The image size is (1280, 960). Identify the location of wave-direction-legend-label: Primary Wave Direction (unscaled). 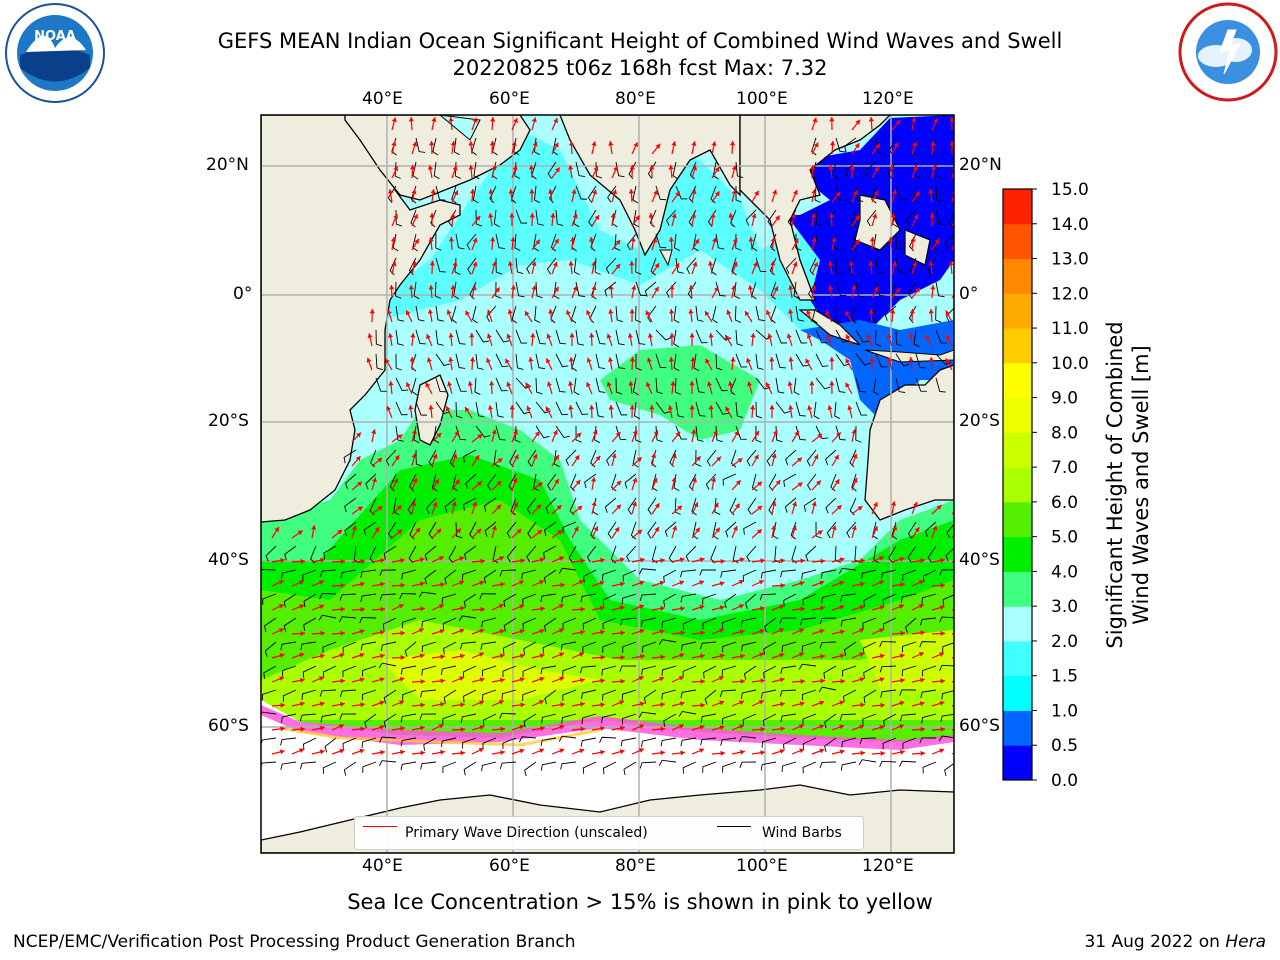
(526, 833).